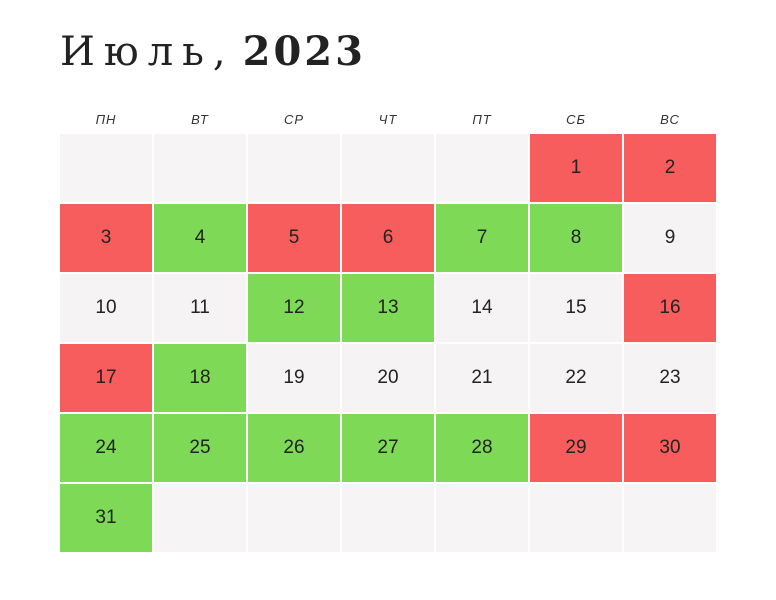 This screenshot has height=600, width=776. What do you see at coordinates (294, 119) in the screenshot?
I see `weekday-wed: СР` at bounding box center [294, 119].